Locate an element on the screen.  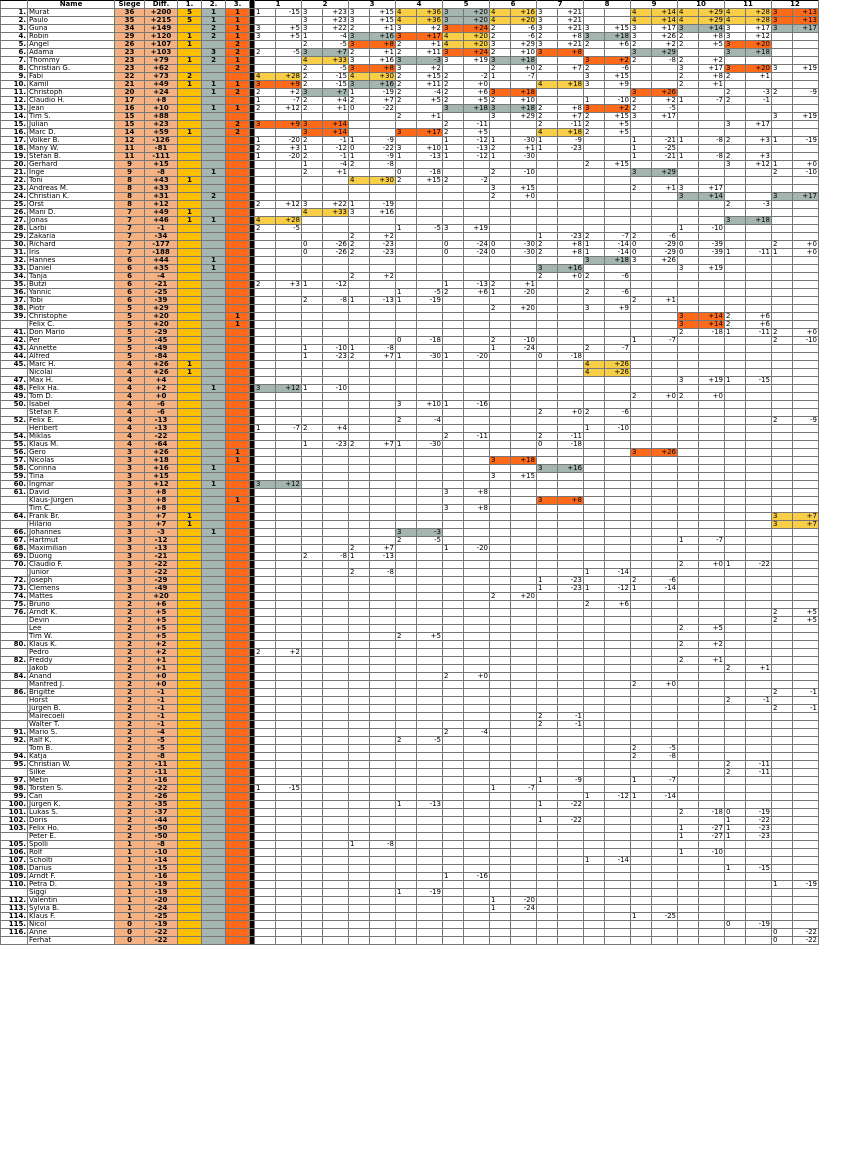
header-week-3: 3 is located at coordinates (372, 4).